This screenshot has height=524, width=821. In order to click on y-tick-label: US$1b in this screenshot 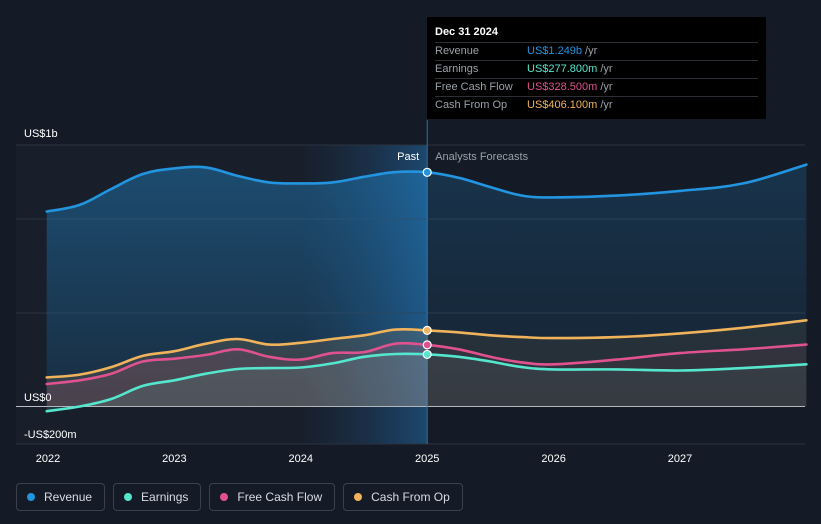, I will do `click(41, 134)`.